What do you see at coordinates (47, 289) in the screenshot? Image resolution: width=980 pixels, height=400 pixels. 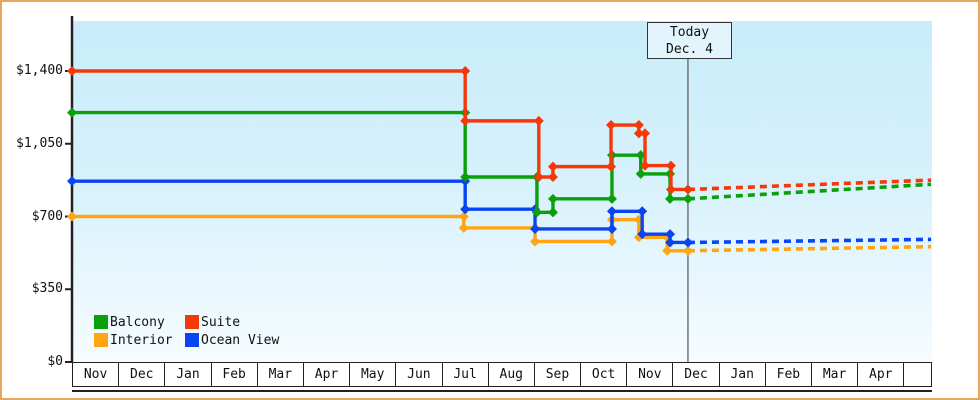 I see `y-axis-label: $350` at bounding box center [47, 289].